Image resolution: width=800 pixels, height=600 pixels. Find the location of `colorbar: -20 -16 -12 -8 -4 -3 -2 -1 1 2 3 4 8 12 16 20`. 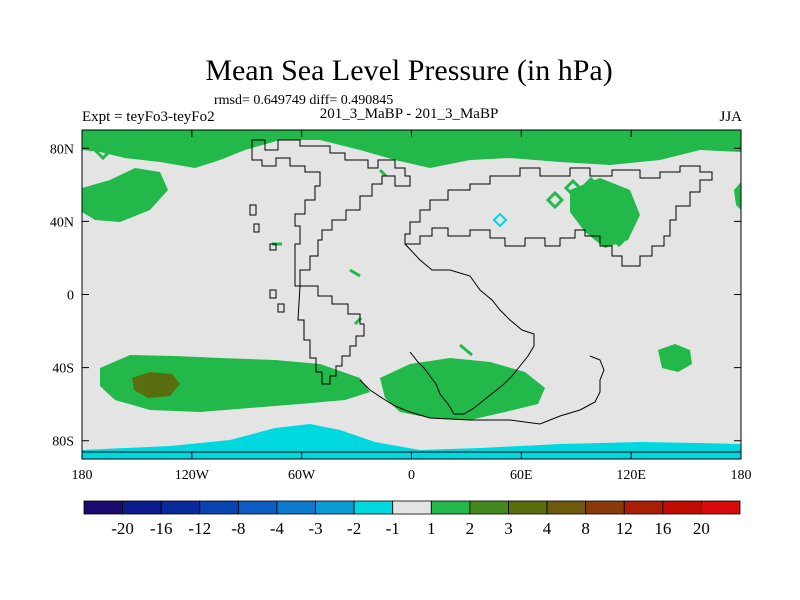

colorbar: -20 -16 -12 -8 -4 -3 -2 -1 1 2 3 4 8 12 16 20 is located at coordinates (412, 519).